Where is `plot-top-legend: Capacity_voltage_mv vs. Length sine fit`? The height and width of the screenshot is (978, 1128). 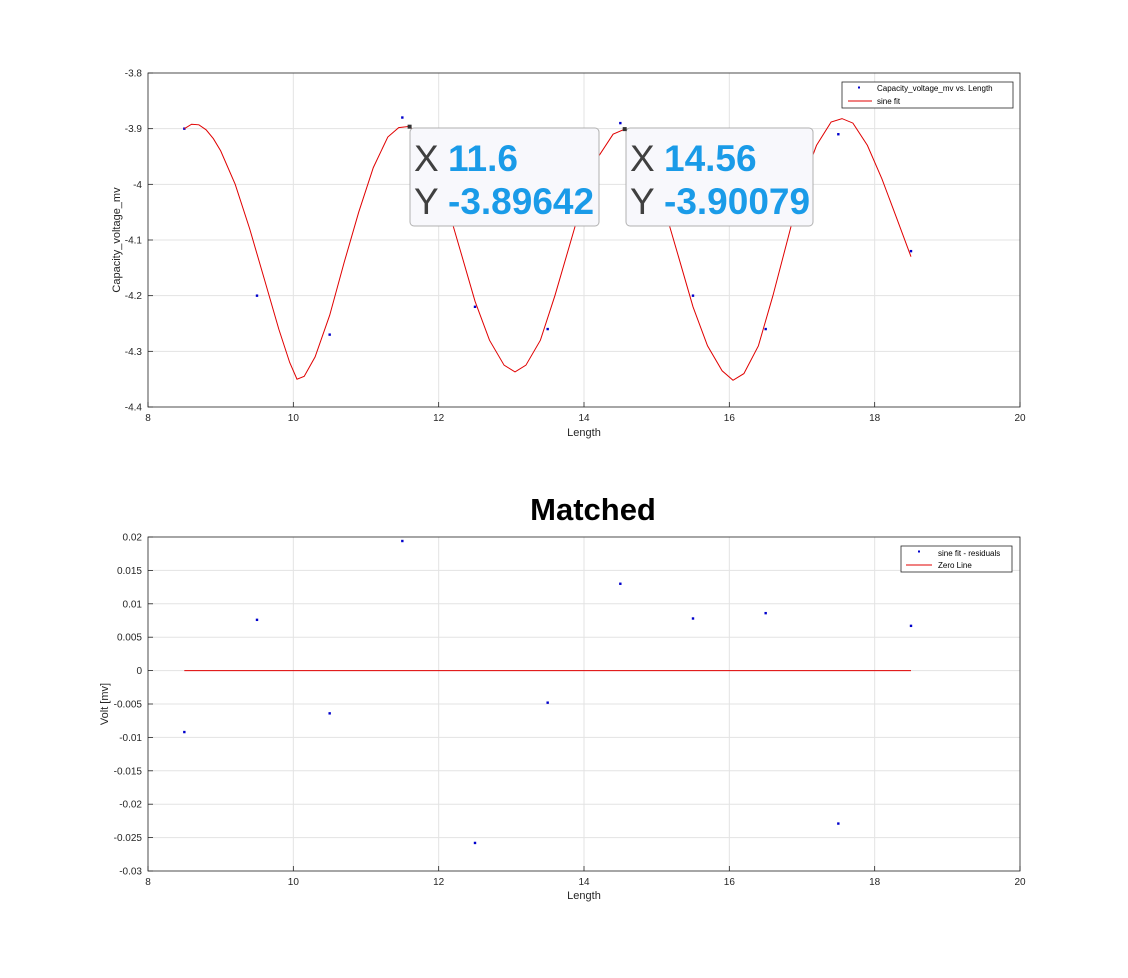 plot-top-legend: Capacity_voltage_mv vs. Length sine fit is located at coordinates (927, 95).